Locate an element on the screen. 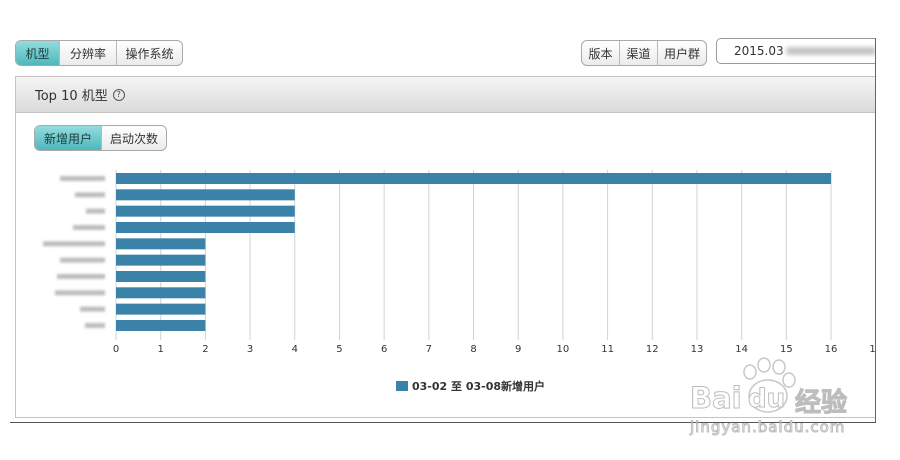 The height and width of the screenshot is (460, 900). date-range-picker: 2015.03 is located at coordinates (796, 51).